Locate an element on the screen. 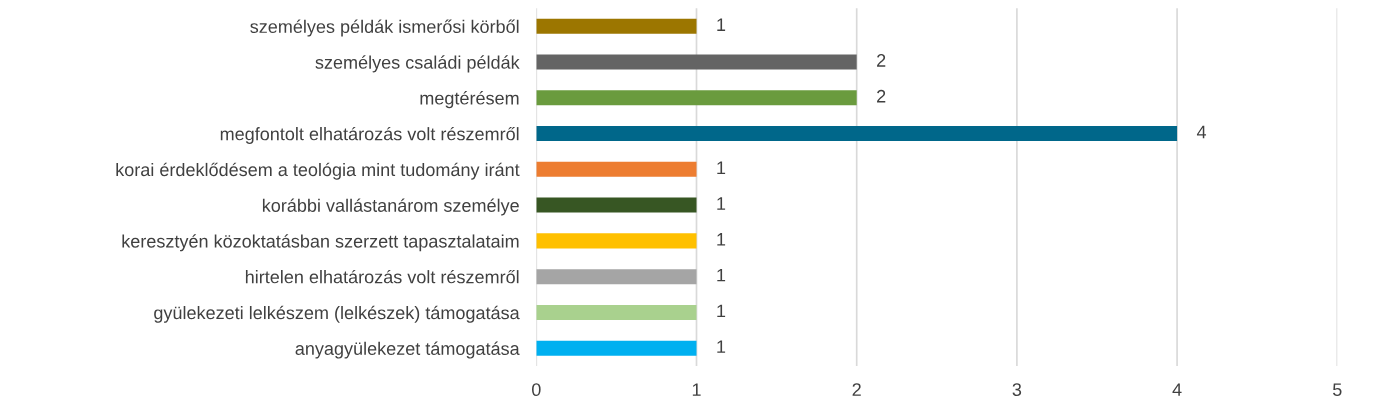  y-tick-label: hirtelen elhatározás volt részemről is located at coordinates (382, 276).